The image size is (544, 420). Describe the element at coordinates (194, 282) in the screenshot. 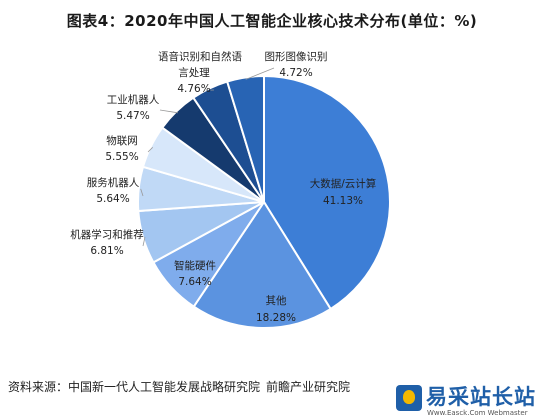

I see `label-hardware-value: 7.64%` at that location.